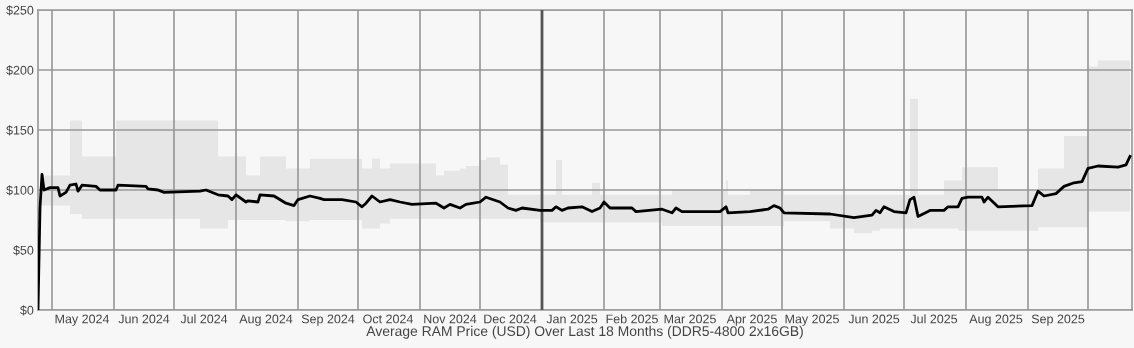 This screenshot has height=348, width=1134. What do you see at coordinates (632, 319) in the screenshot?
I see `x-tick-label: Feb 2025` at bounding box center [632, 319].